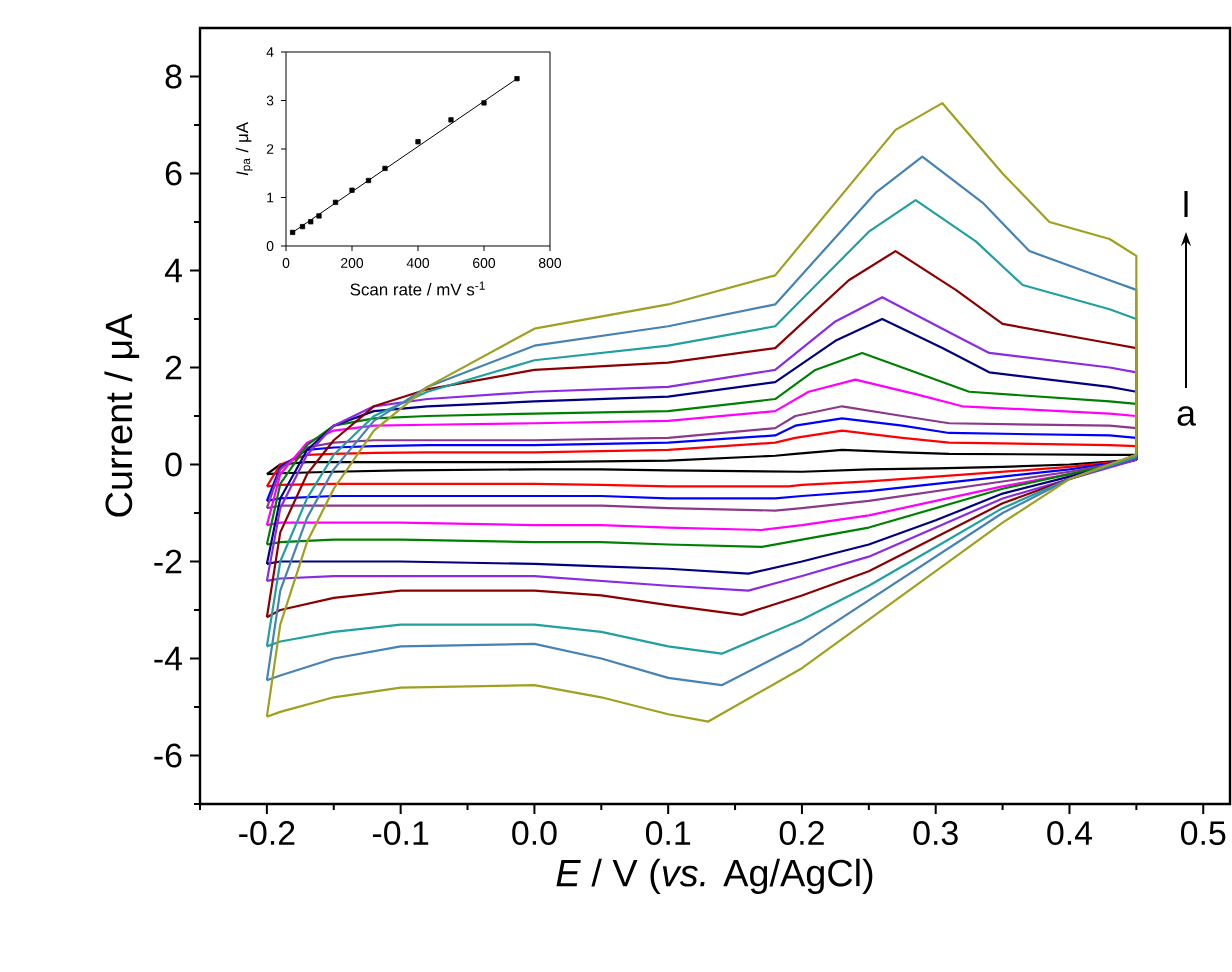 The image size is (1232, 972). What do you see at coordinates (1186, 416) in the screenshot?
I see `annotation: a` at bounding box center [1186, 416].